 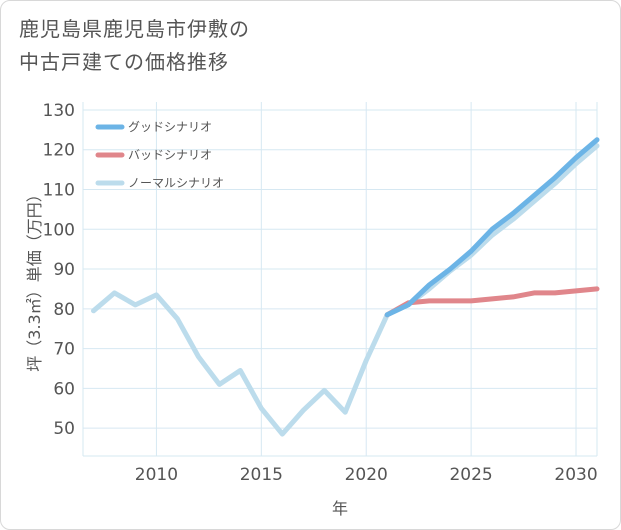 I want to click on chart-title-line-2: 中古戸建ての価格推移, so click(x=124, y=62).